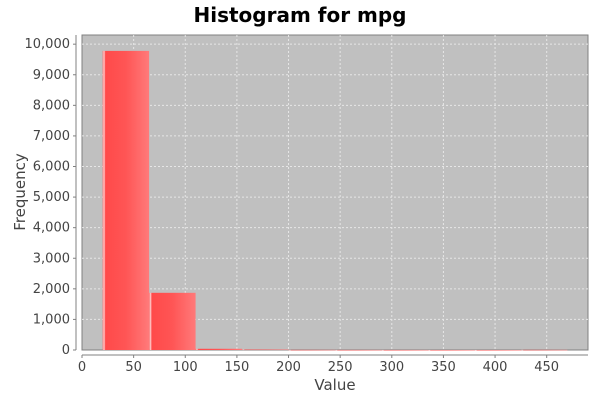 The width and height of the screenshot is (600, 400). What do you see at coordinates (82, 367) in the screenshot?
I see `x-tick-label: 0` at bounding box center [82, 367].